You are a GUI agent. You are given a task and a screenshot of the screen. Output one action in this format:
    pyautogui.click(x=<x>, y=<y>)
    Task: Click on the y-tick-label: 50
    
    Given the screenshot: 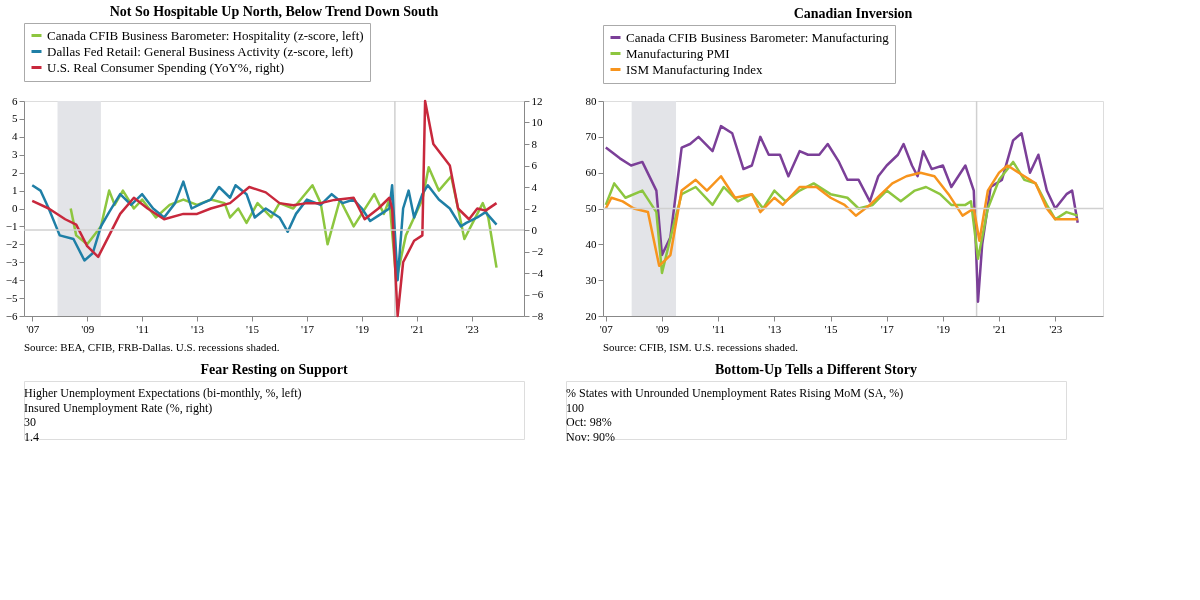 What is the action you would take?
    pyautogui.click(x=591, y=208)
    